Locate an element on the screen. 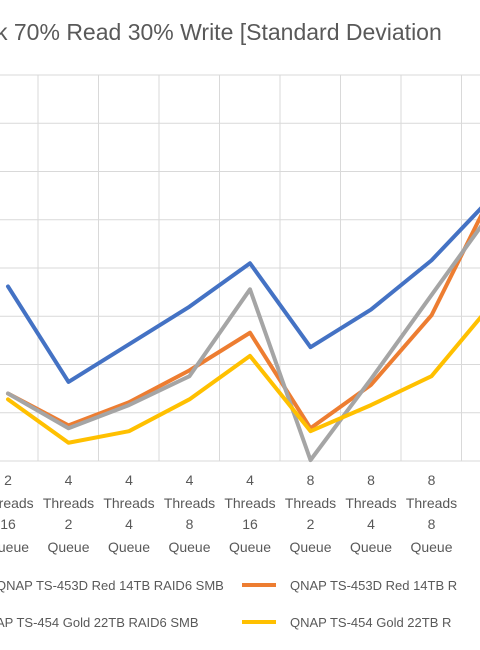 The width and height of the screenshot is (480, 650). chart-title: k 70% Read 30% Write [Standard Deviation is located at coordinates (221, 32).